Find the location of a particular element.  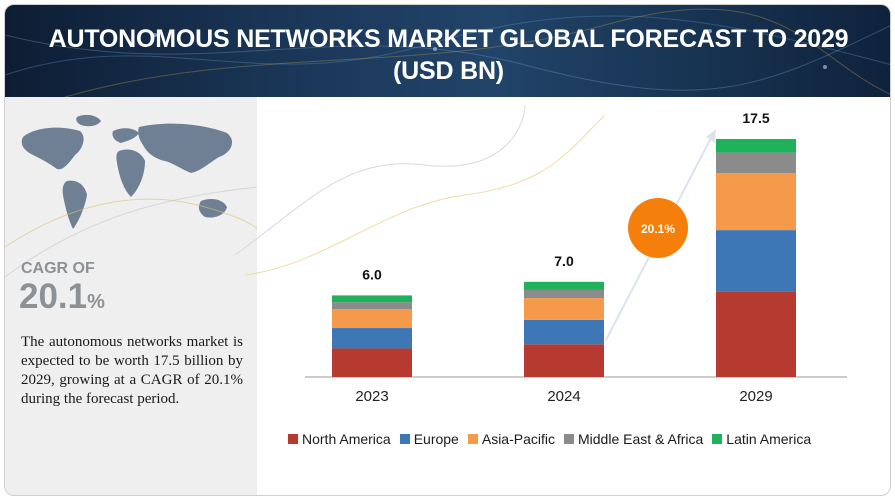

bar-segment-2023-europe is located at coordinates (372, 338).